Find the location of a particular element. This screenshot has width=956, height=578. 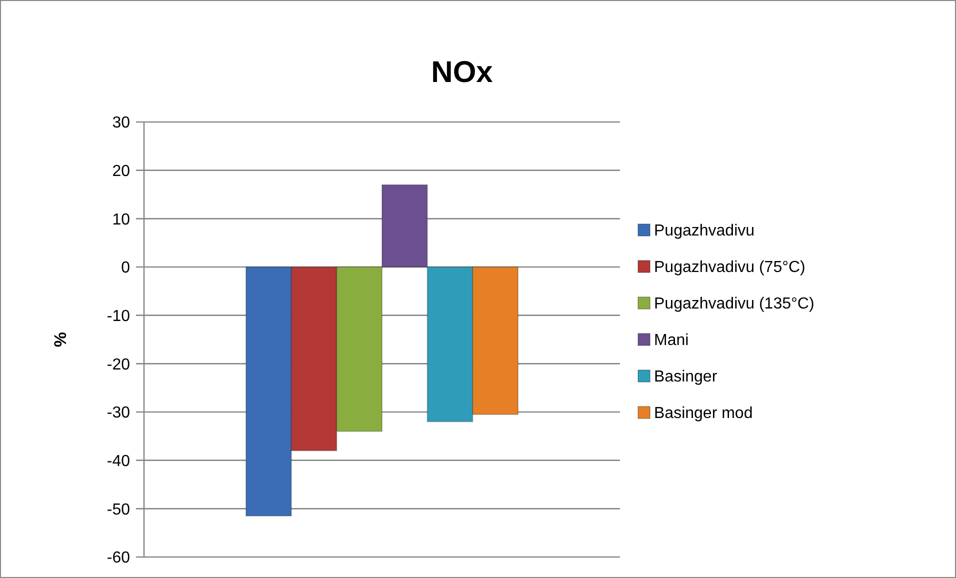

y-axis-title: % is located at coordinates (60, 340).